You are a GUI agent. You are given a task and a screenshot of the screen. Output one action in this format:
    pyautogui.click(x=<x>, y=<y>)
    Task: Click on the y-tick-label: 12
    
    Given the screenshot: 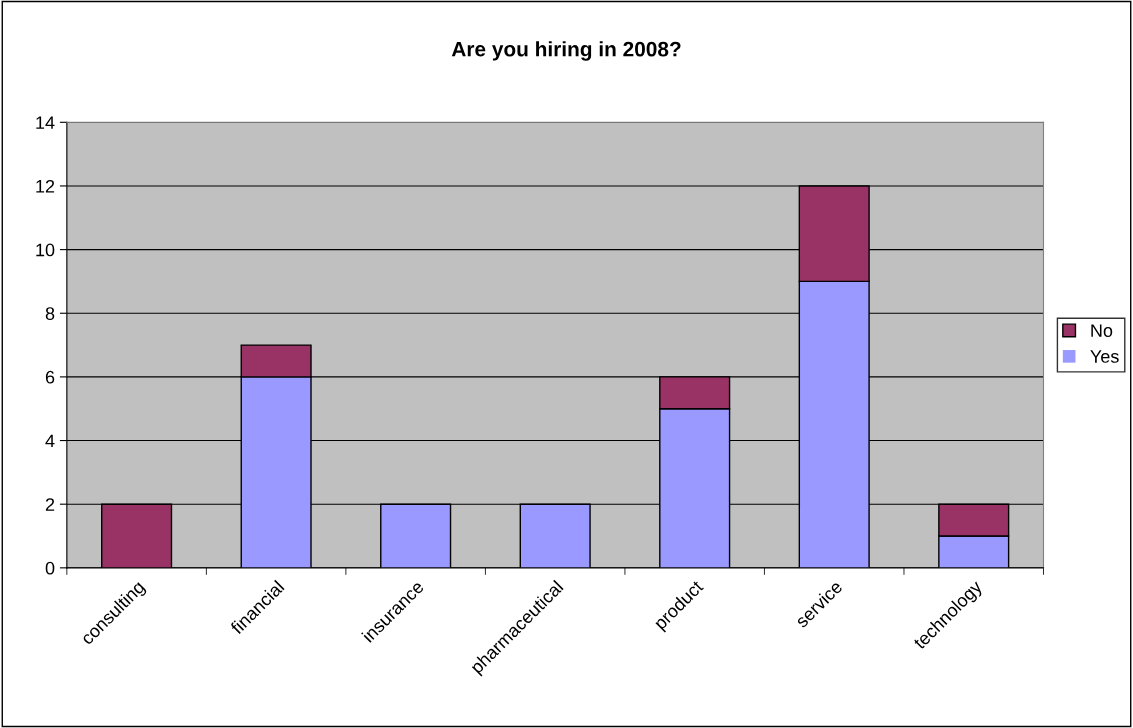 What is the action you would take?
    pyautogui.click(x=45, y=186)
    